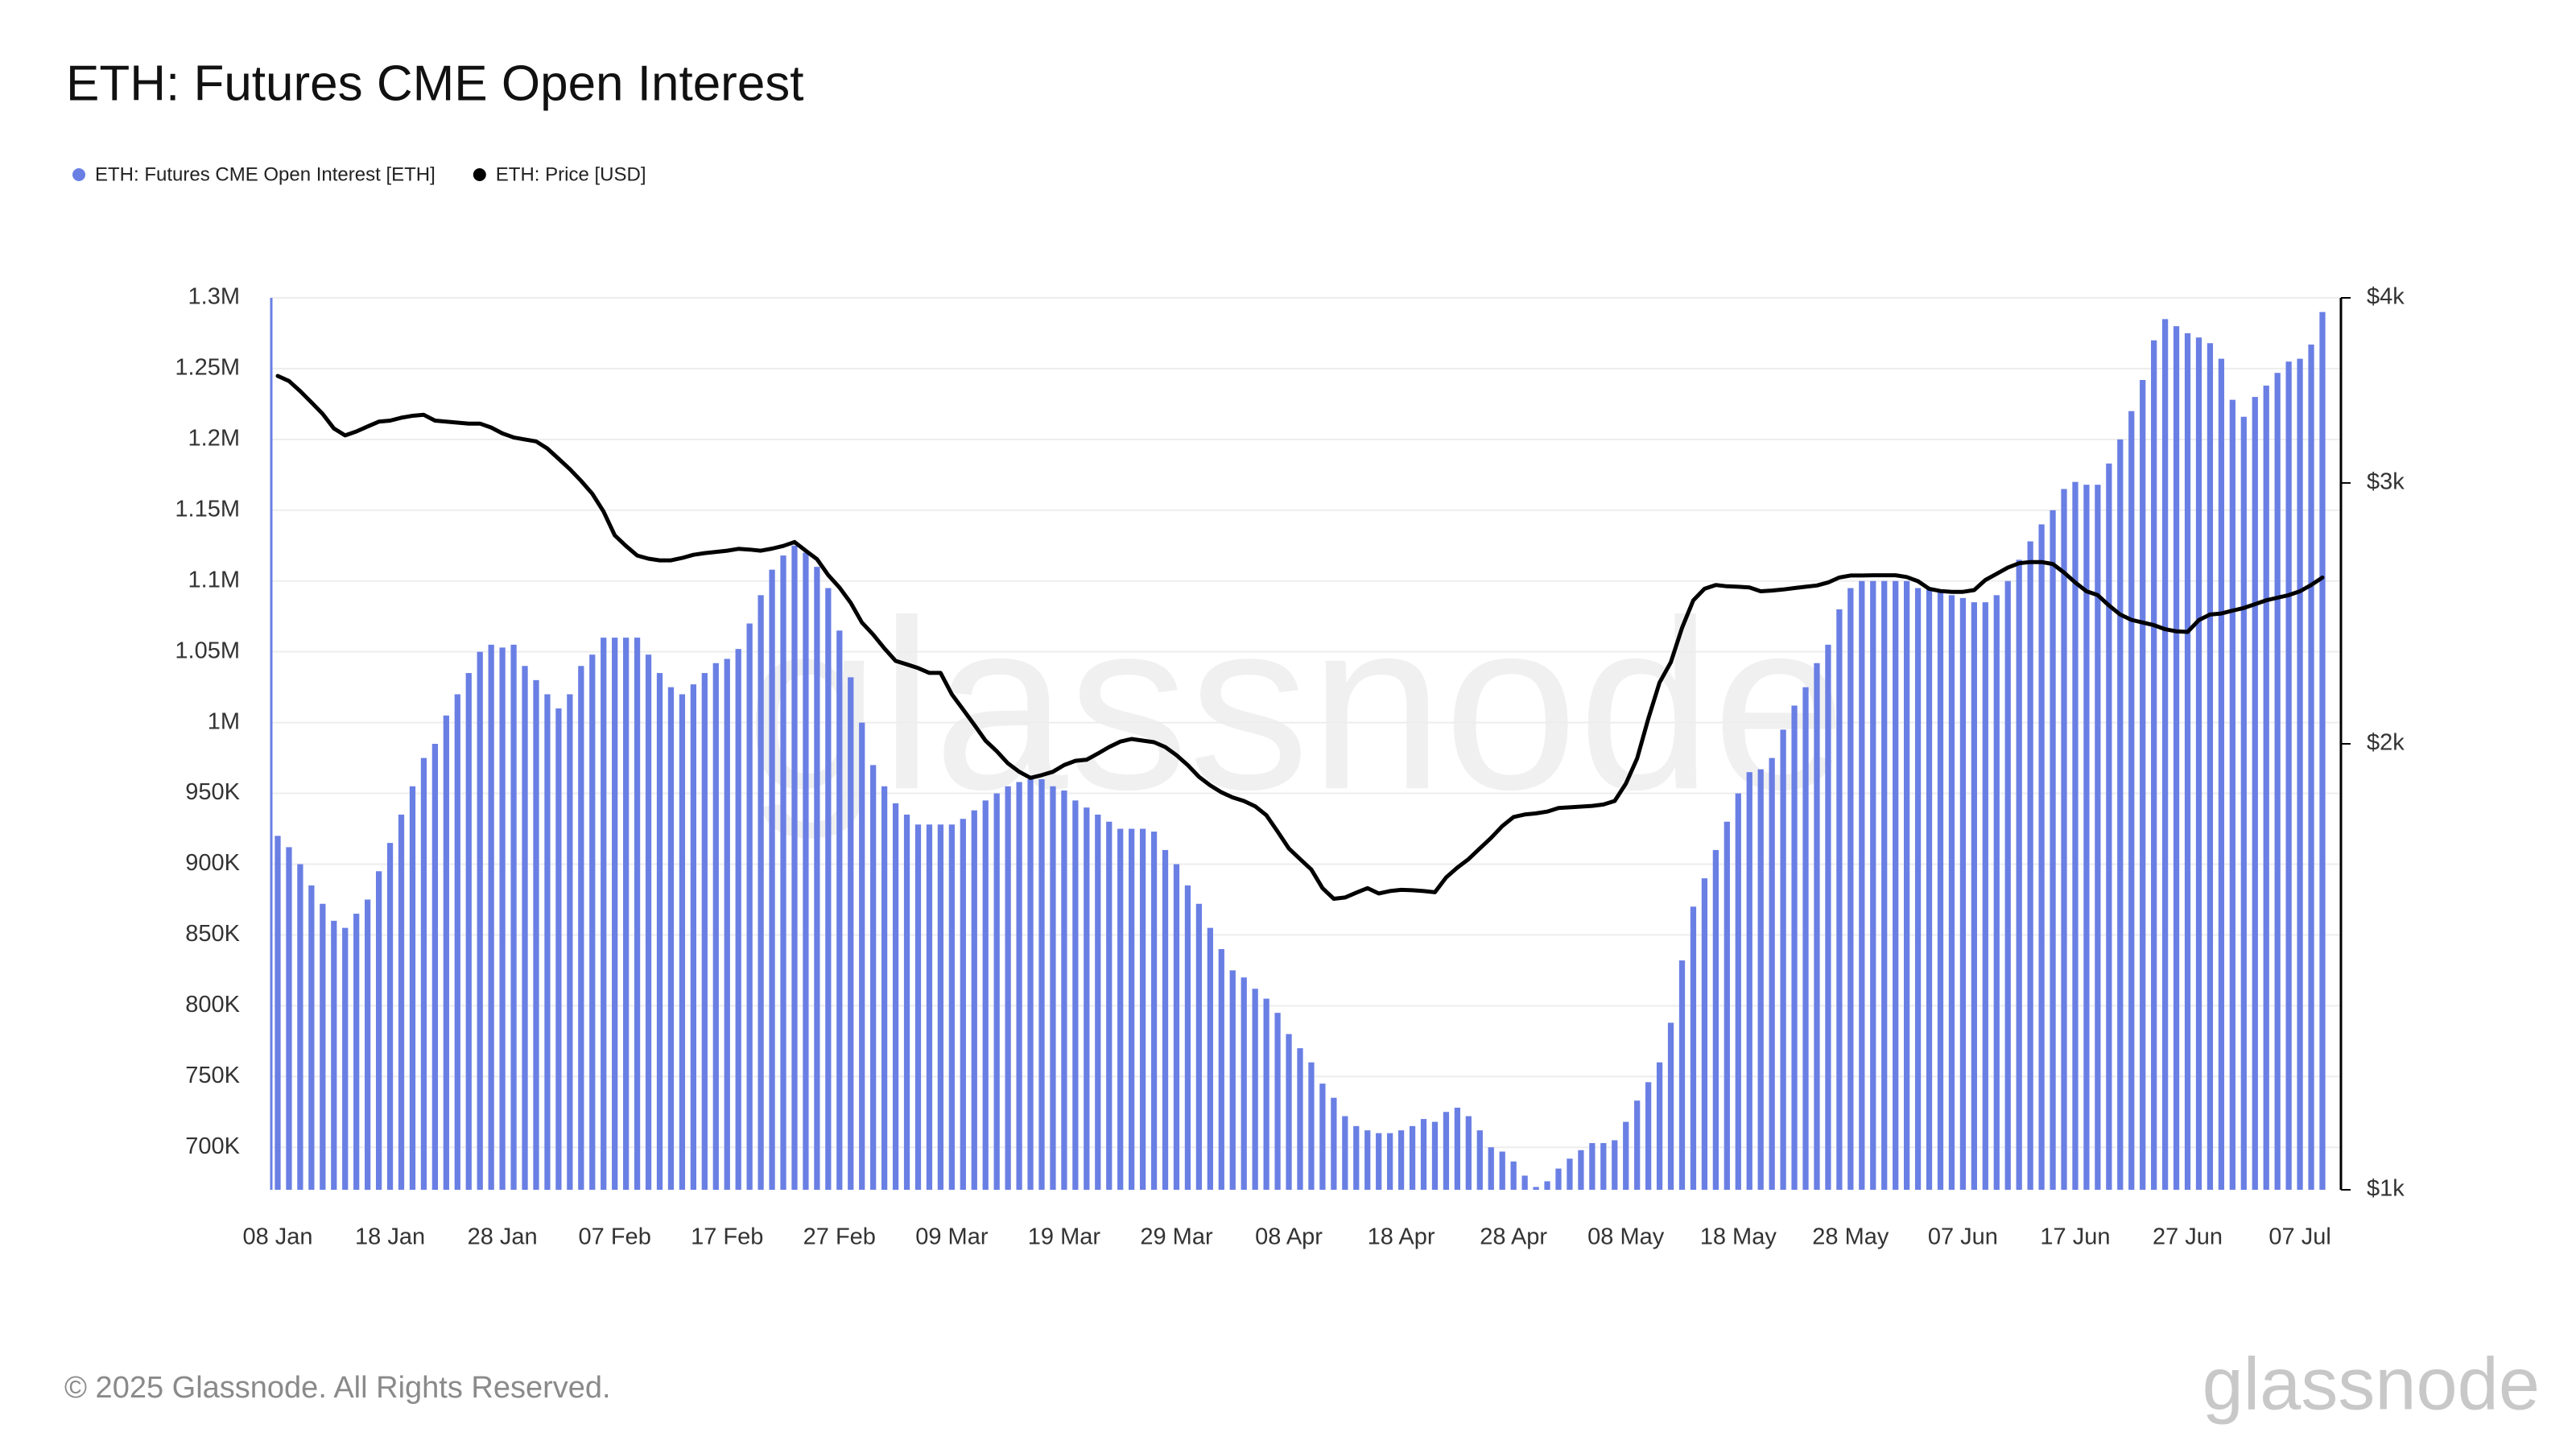  Describe the element at coordinates (1738, 1237) in the screenshot. I see `x-tick-label: 18 May` at that location.